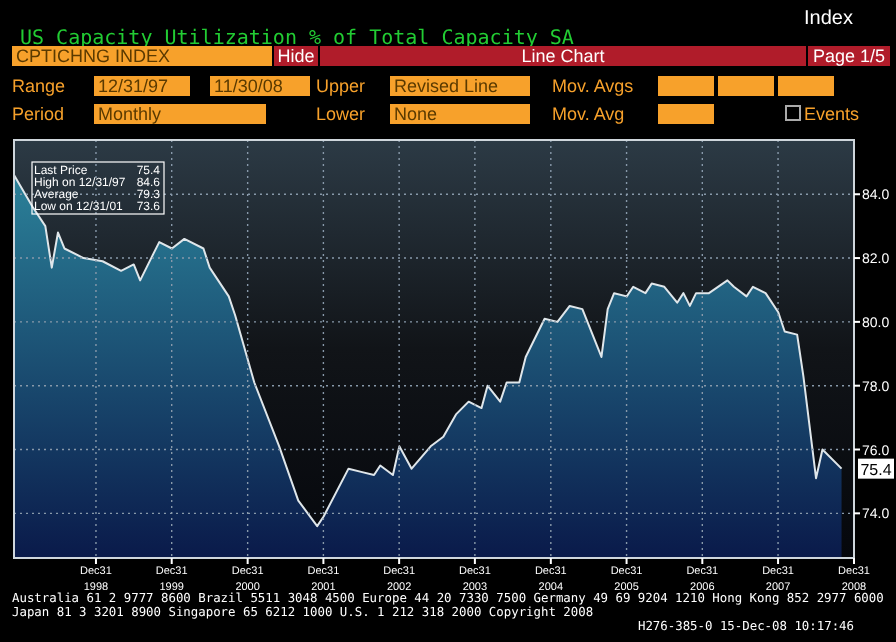 The width and height of the screenshot is (896, 642). Describe the element at coordinates (416, 114) in the screenshot. I see `text: None` at that location.